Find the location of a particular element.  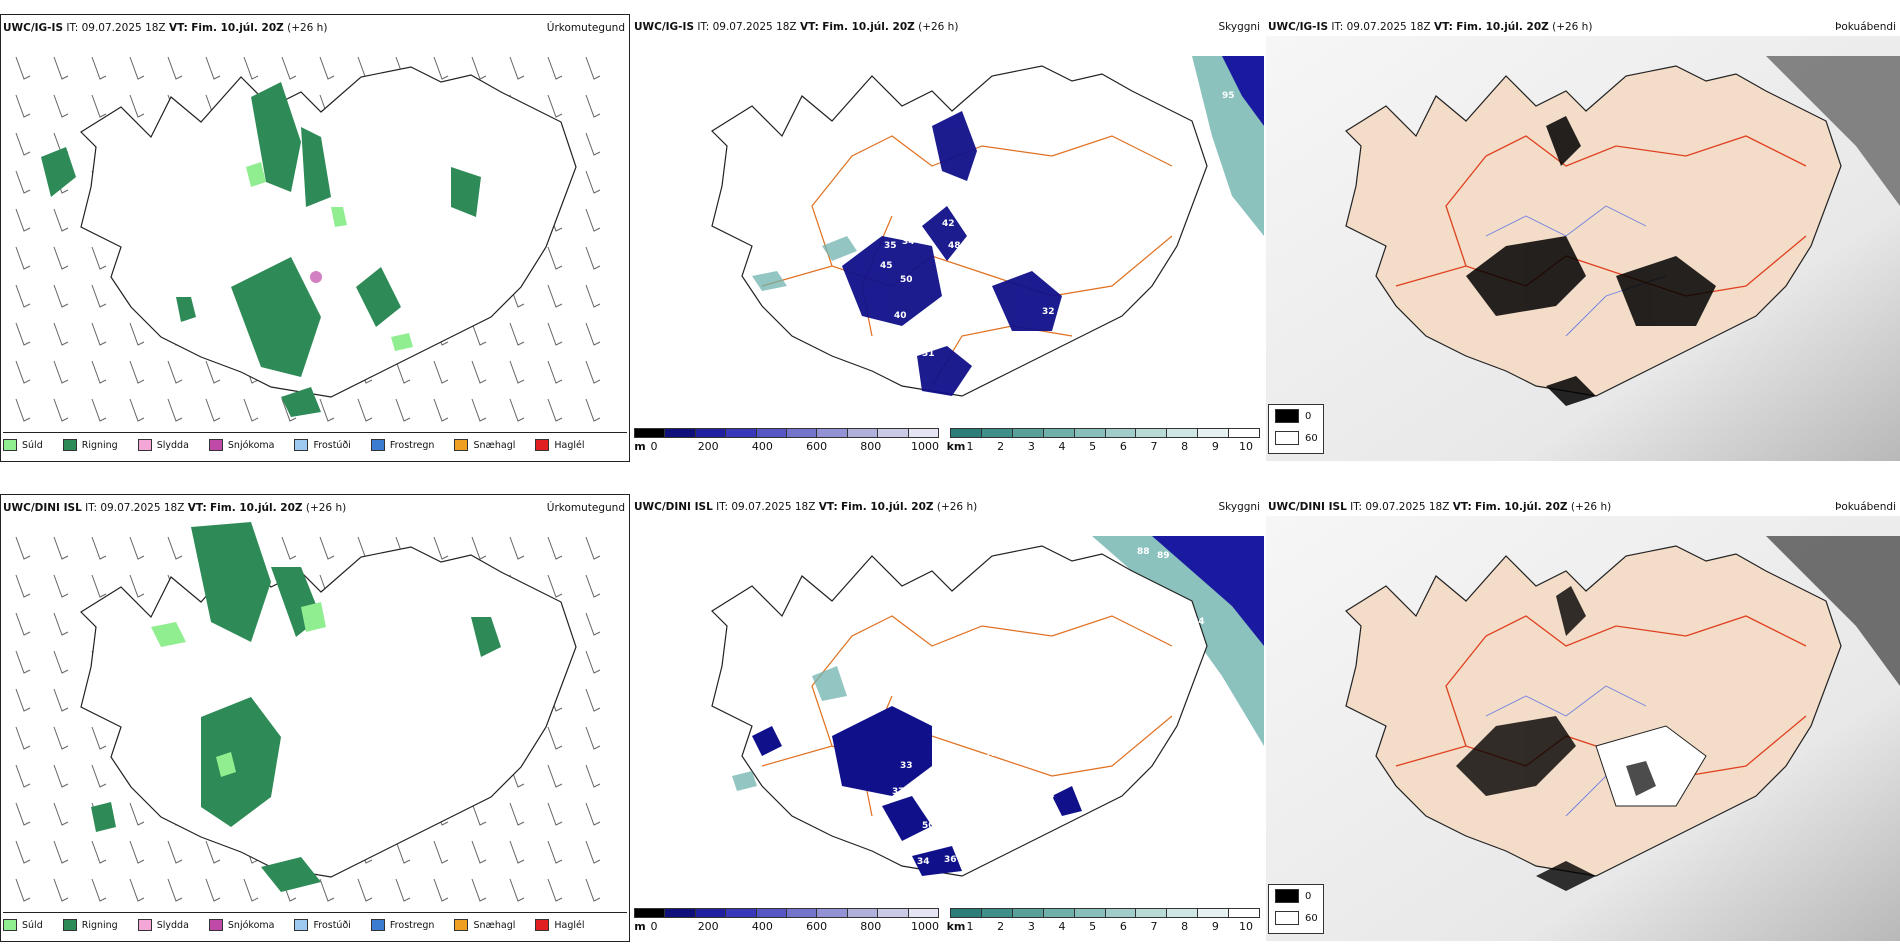

colorbar-tick: 1 is located at coordinates (970, 926).